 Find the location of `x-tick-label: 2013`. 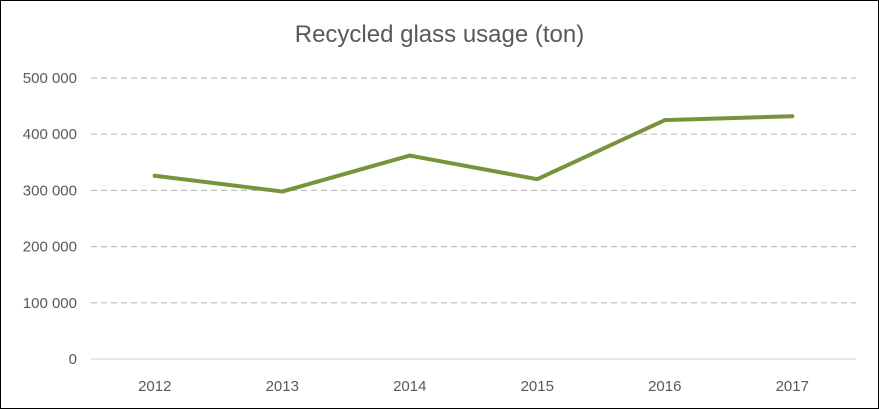

x-tick-label: 2013 is located at coordinates (282, 386).